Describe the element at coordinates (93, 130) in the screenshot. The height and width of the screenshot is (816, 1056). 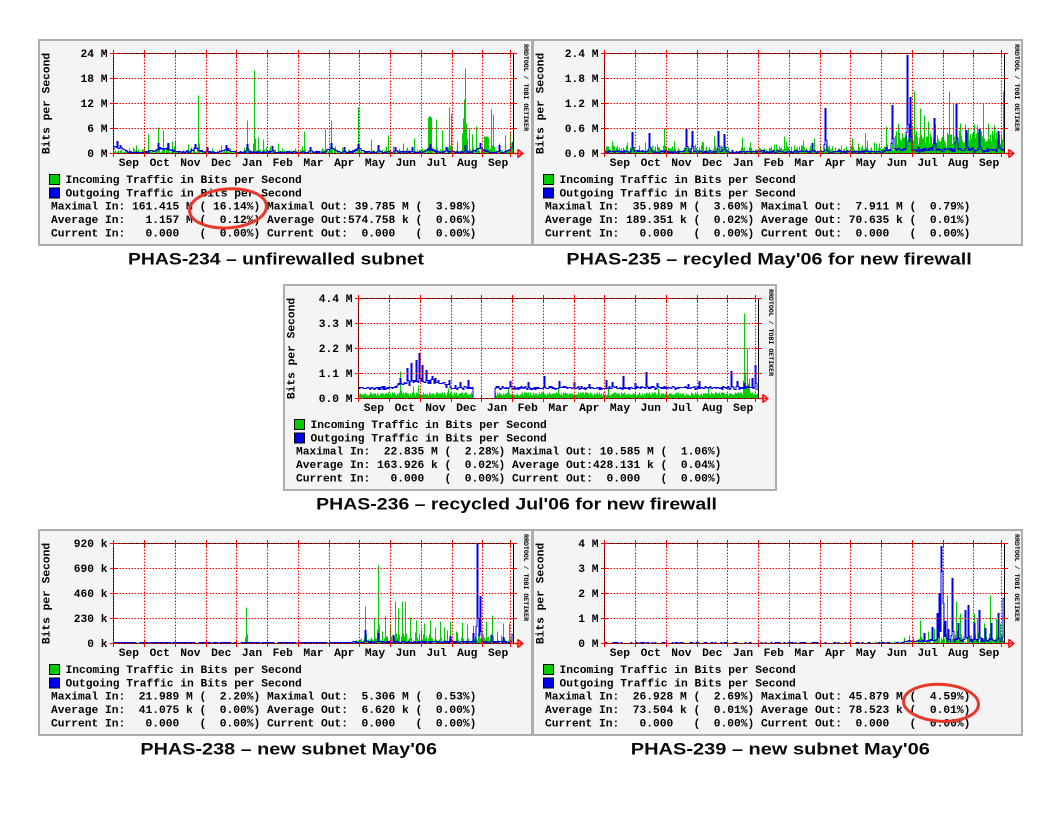
I see `svg-text: 6 M` at that location.